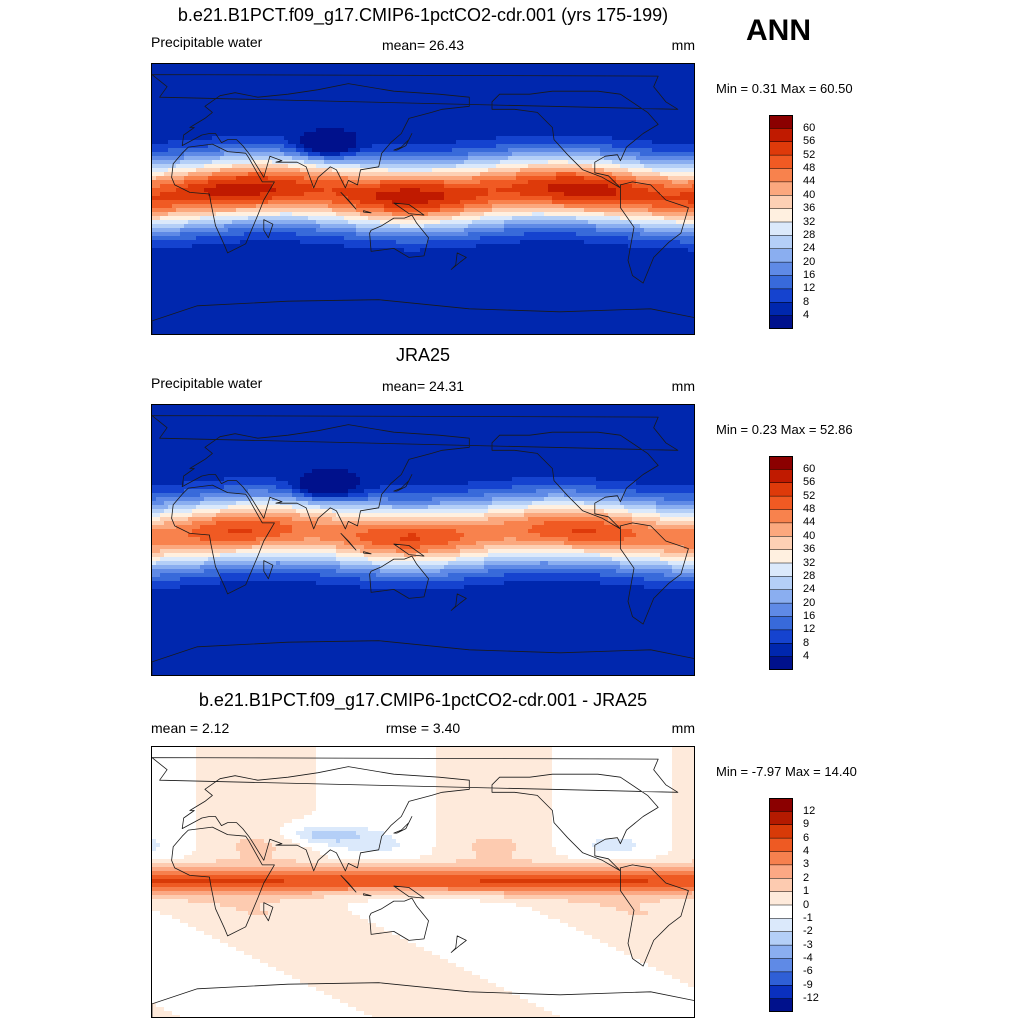 The width and height of the screenshot is (1024, 1024). What do you see at coordinates (206, 42) in the screenshot?
I see `panel-1-left-label: Precipitable water` at bounding box center [206, 42].